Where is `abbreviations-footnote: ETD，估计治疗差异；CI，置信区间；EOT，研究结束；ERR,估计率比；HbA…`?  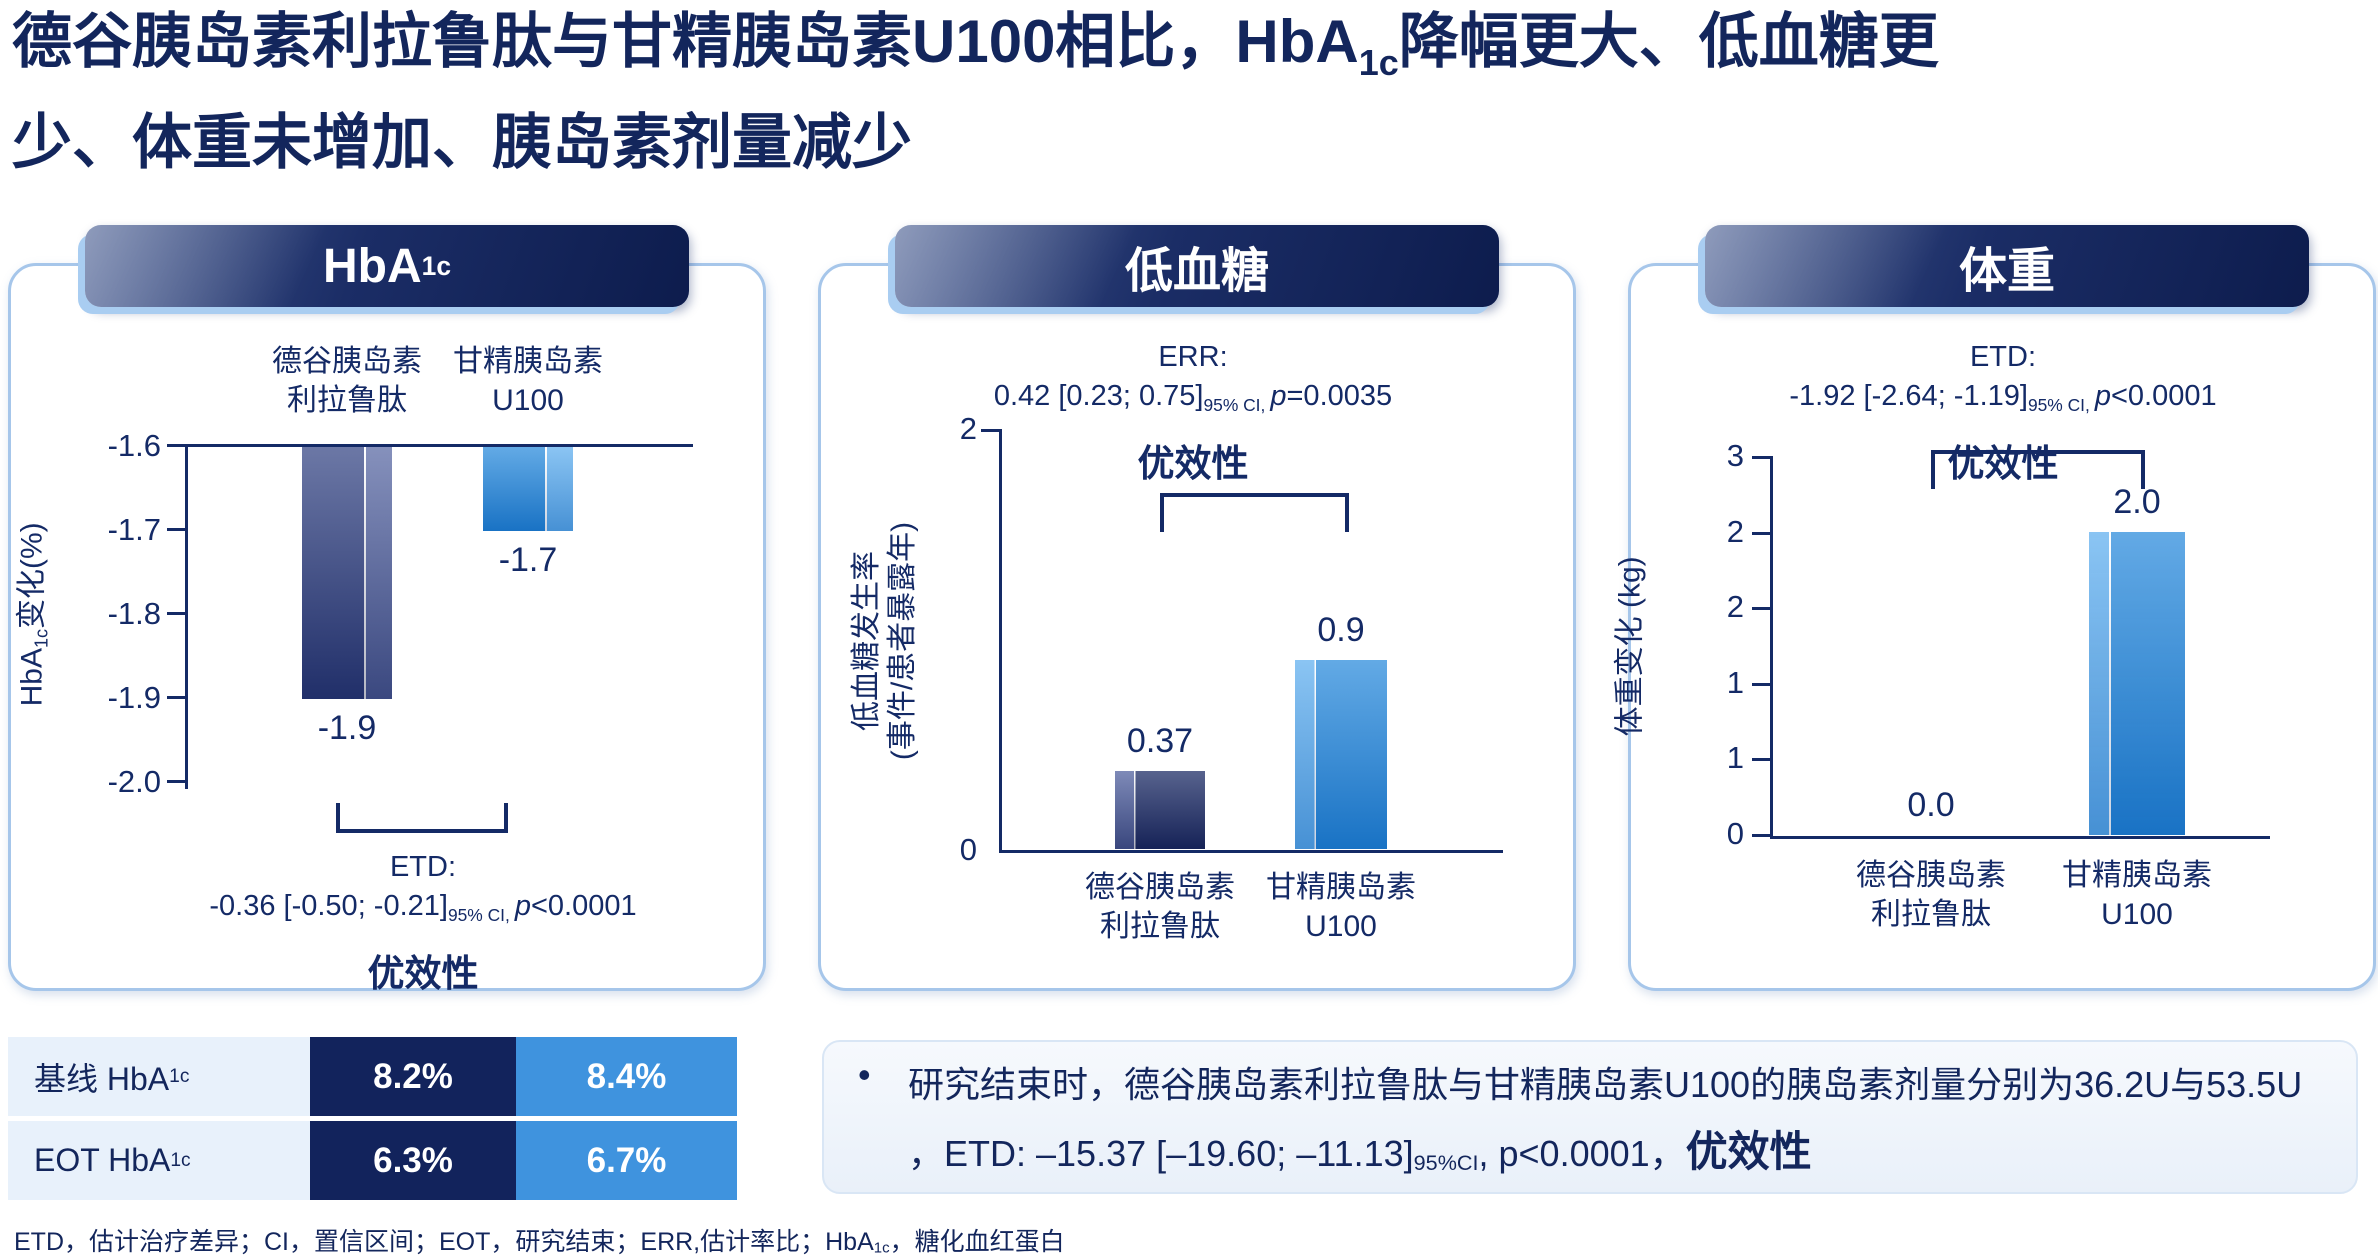 abbreviations-footnote: ETD，估计治疗差异；CI，置信区间；EOT，研究结束；ERR,估计率比；HbA… is located at coordinates (539, 1242).